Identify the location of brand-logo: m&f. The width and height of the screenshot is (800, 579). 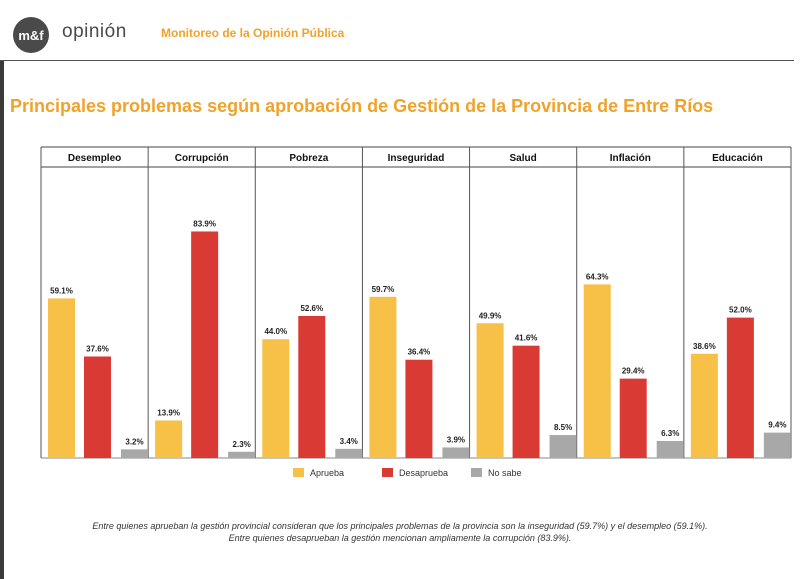
(31, 35).